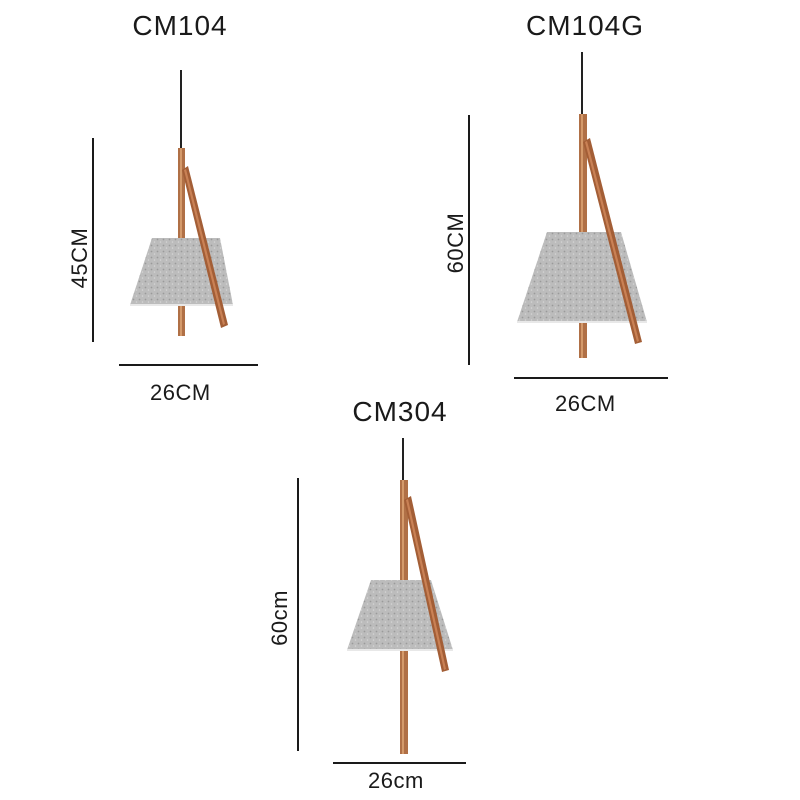  I want to click on model-title: CM104G, so click(585, 25).